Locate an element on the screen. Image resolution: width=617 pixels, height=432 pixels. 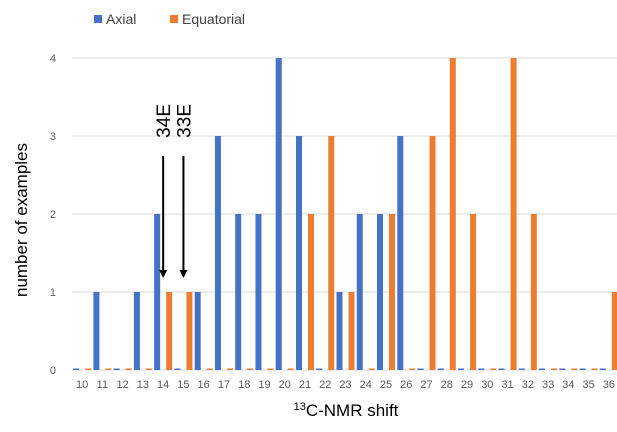
x-axis-title-text: C-NMR shift is located at coordinates (352, 410).